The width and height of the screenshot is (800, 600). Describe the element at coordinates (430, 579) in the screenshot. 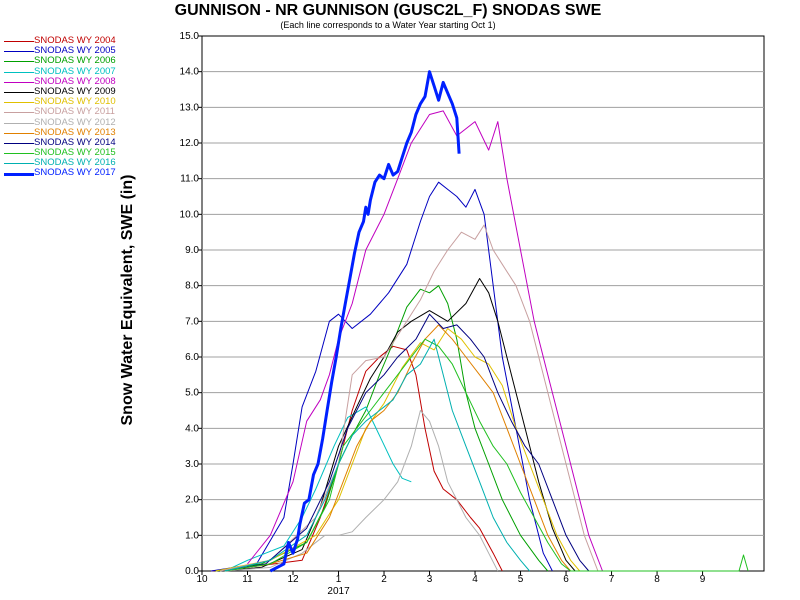

I see `x-tick-label: 3` at that location.